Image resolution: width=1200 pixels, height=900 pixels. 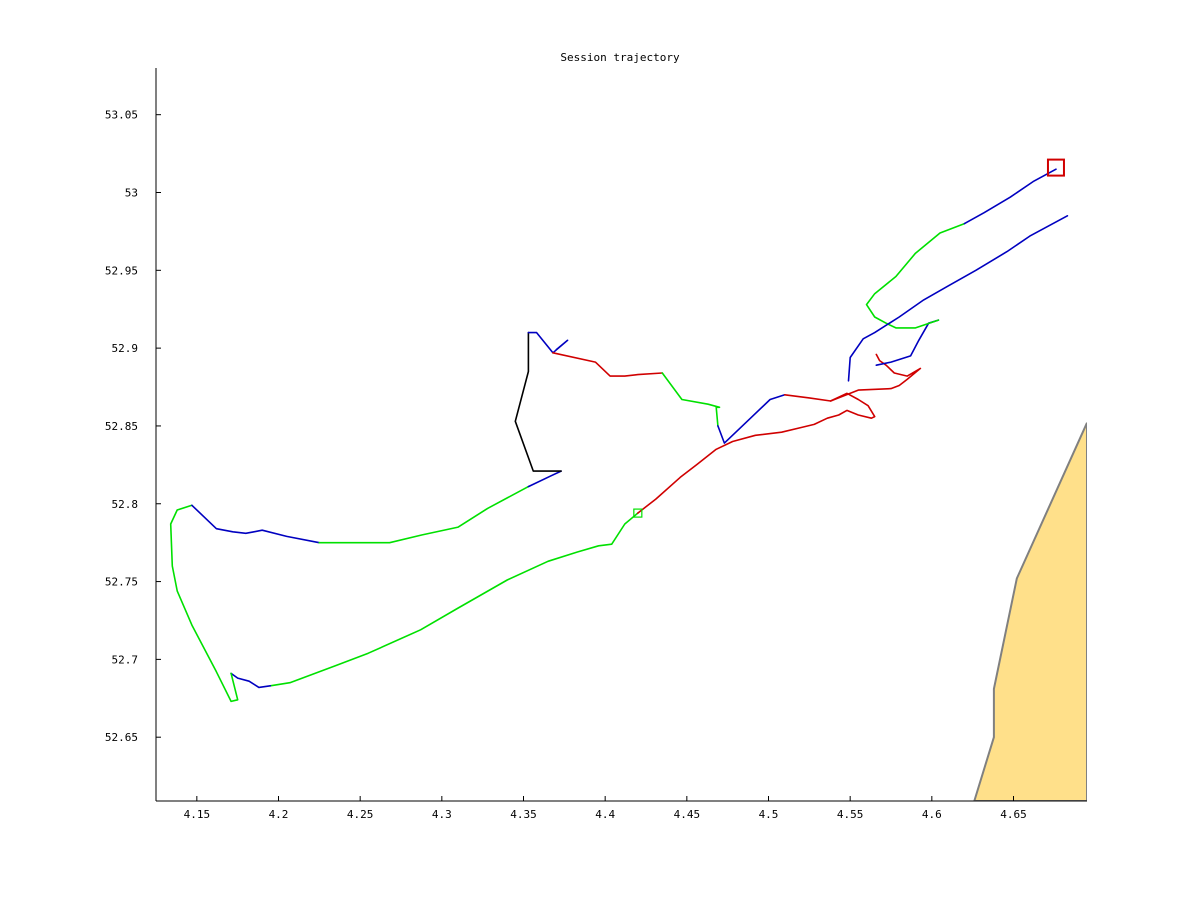 I want to click on x-tick-label: 4.4, so click(x=605, y=814).